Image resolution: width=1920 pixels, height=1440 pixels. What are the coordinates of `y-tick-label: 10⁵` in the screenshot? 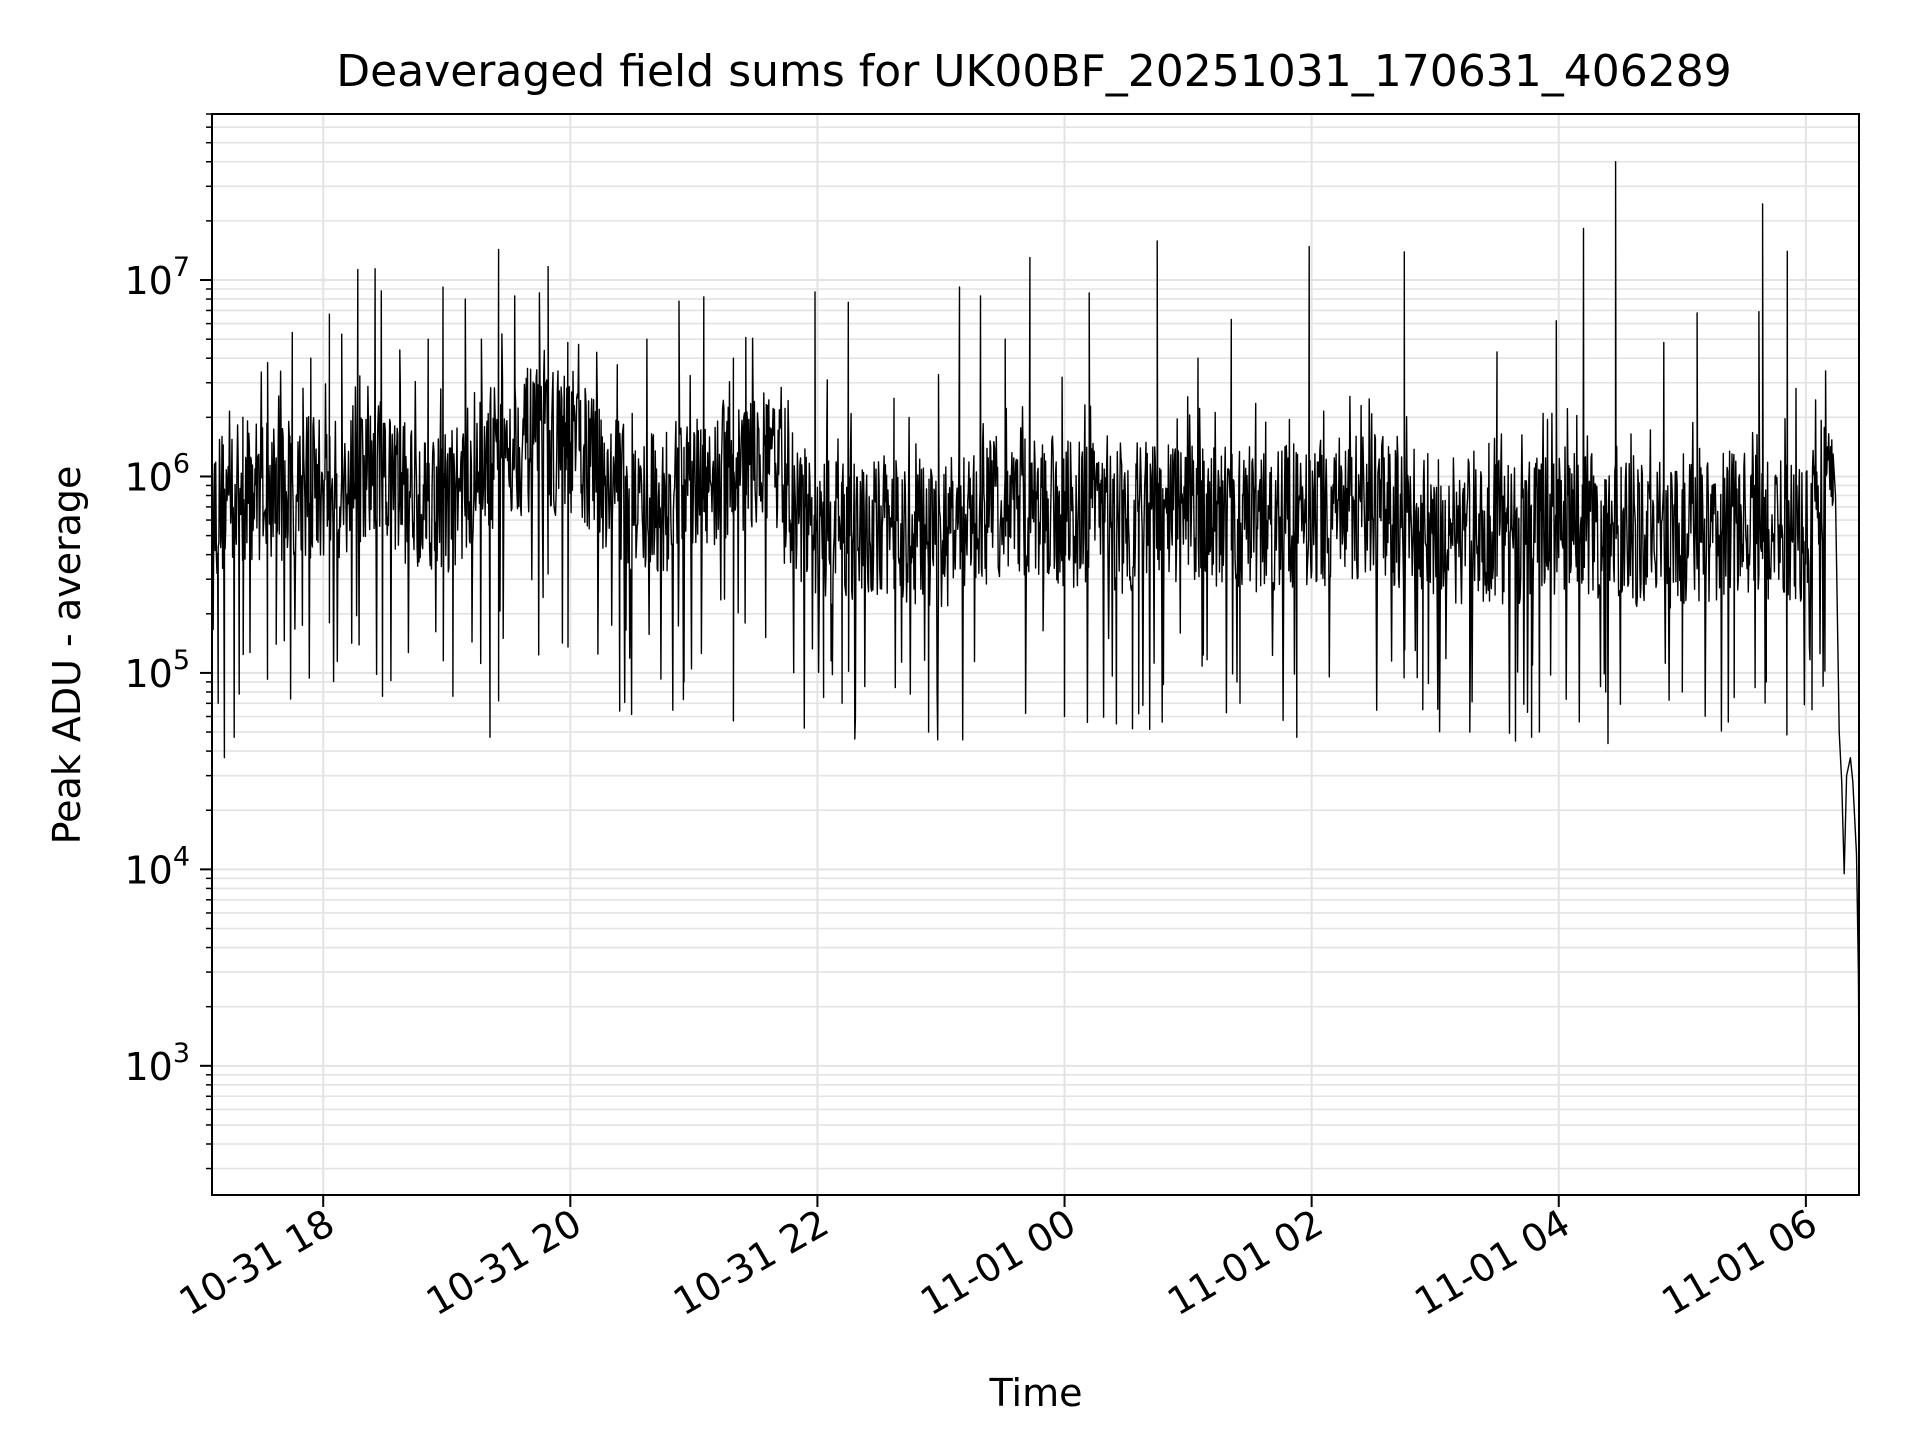 It's located at (157, 670).